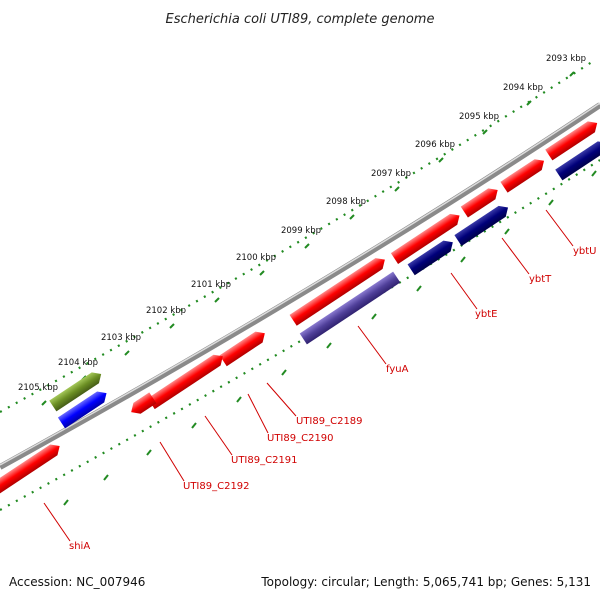 This screenshot has height=600, width=600. I want to click on ybtT-reverse-bar, so click(481, 225).